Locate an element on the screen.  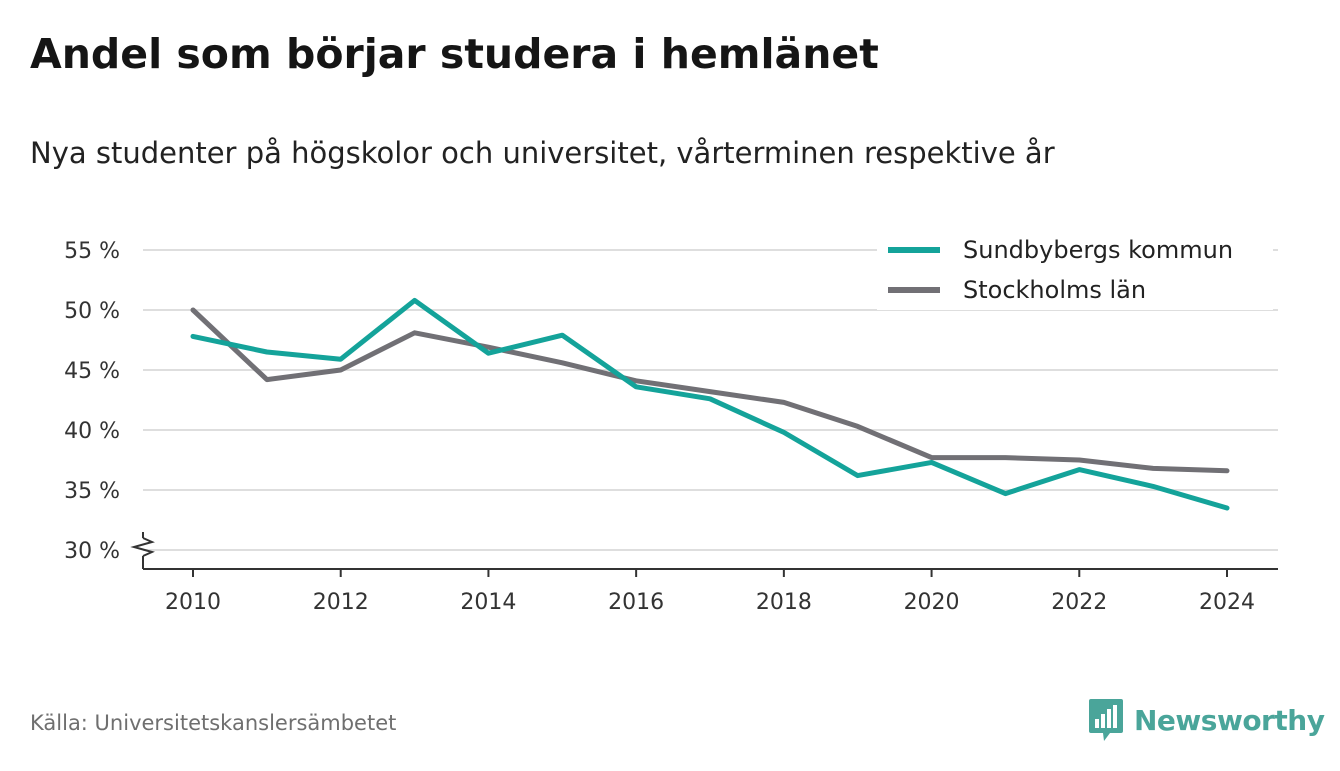
x-tick-label: 2016 is located at coordinates (636, 602).